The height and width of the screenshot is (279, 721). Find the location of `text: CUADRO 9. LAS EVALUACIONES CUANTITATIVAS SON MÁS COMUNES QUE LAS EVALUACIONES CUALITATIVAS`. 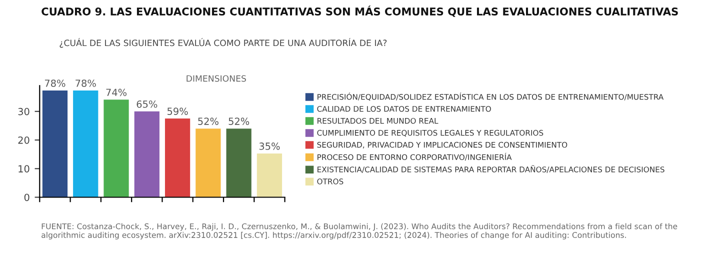

text: CUADRO 9. LAS EVALUACIONES CUANTITATIVAS SON MÁS COMUNES QUE LAS EVALUACIONES CUALITATIVAS is located at coordinates (360, 11).